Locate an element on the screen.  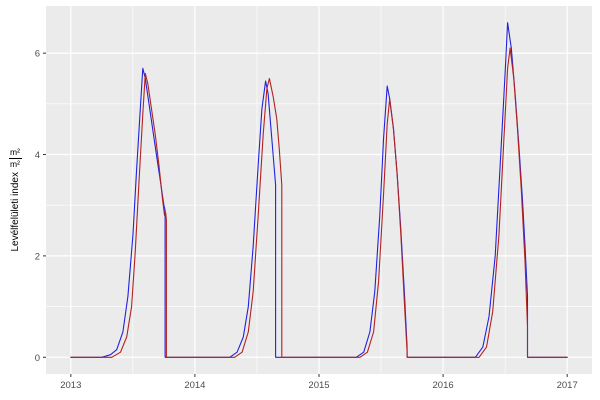
y-tick-label: 0 is located at coordinates (37, 358).